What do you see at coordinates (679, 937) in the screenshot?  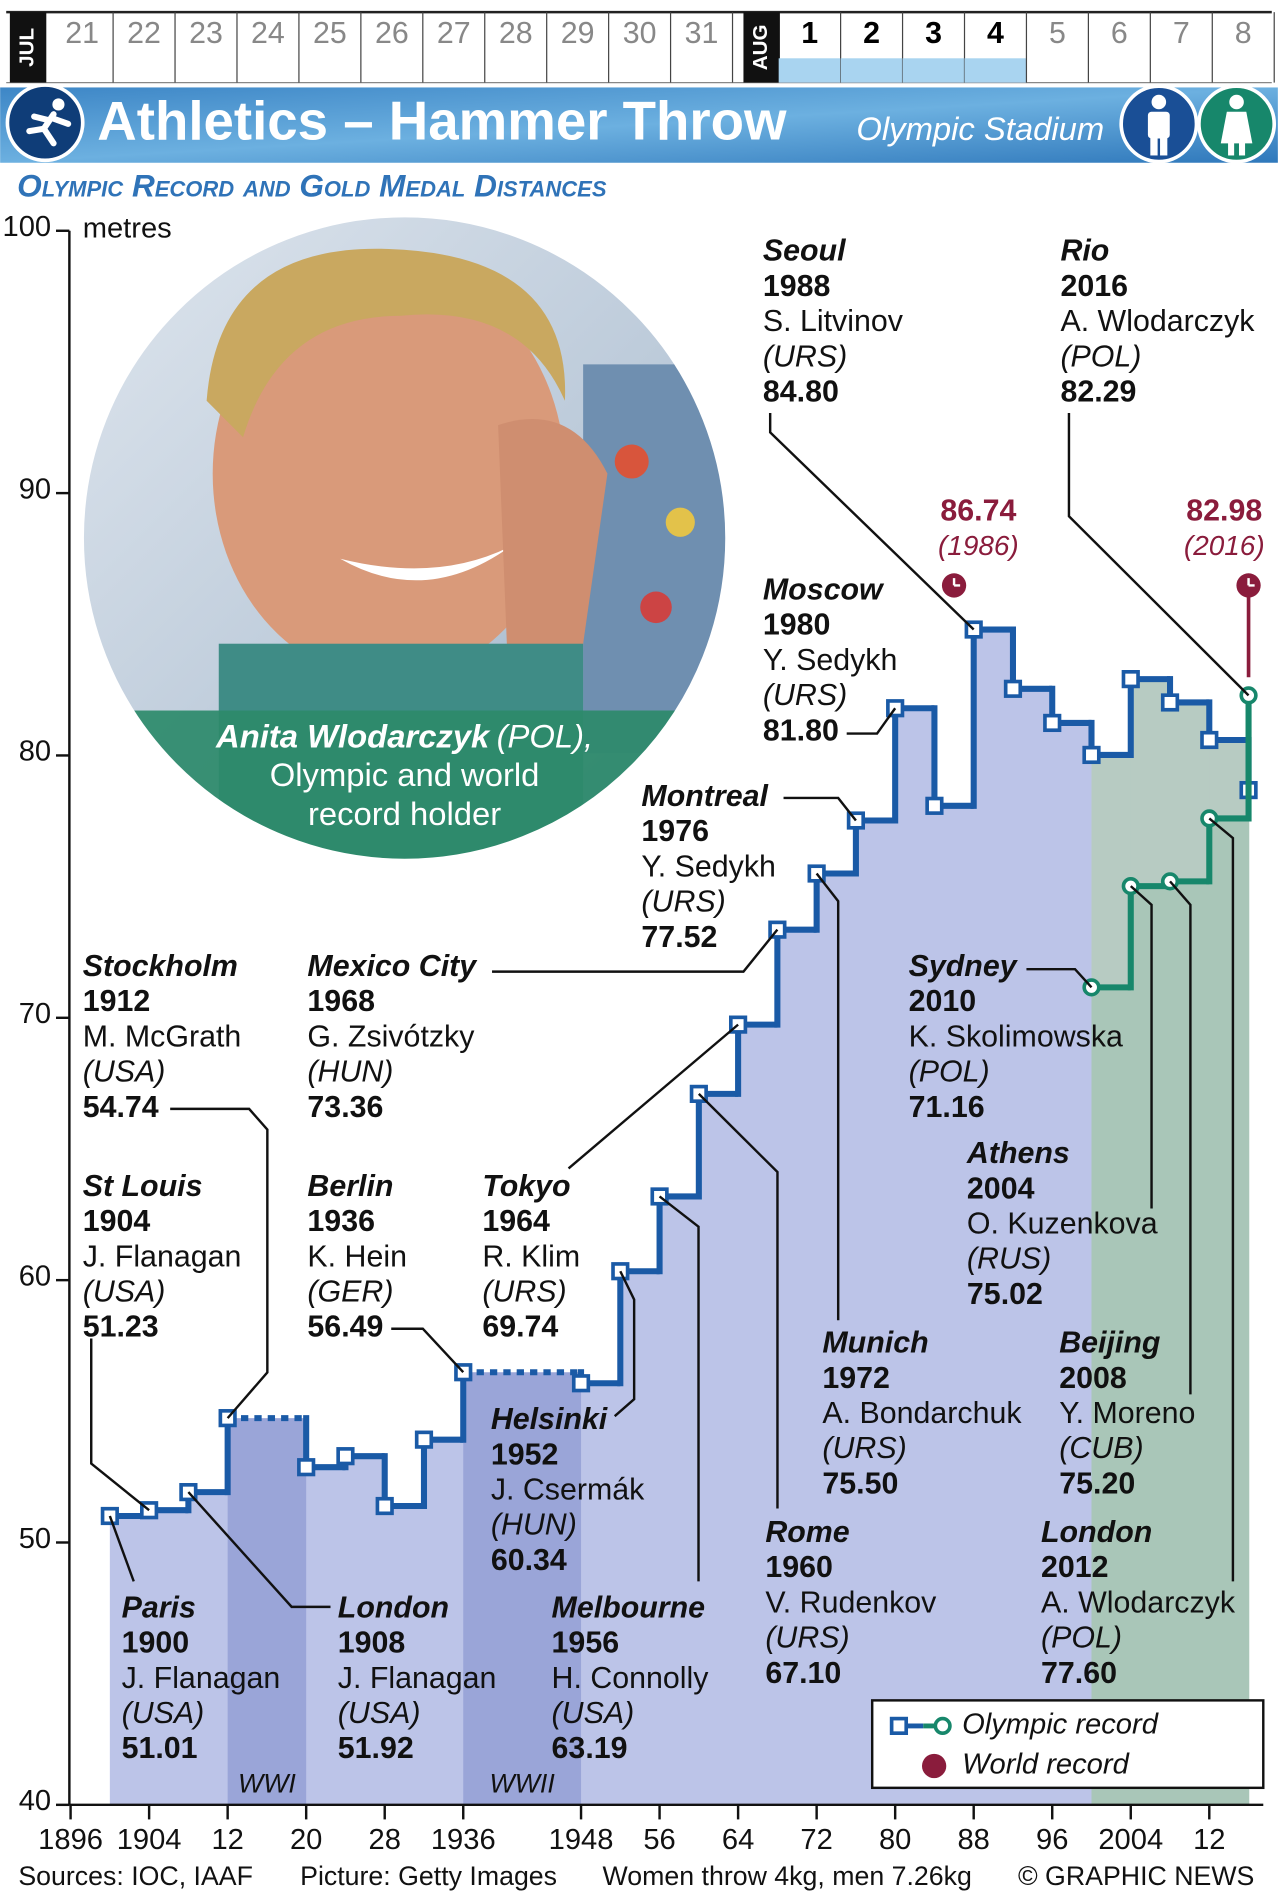 I see `callout-value: 77.52` at bounding box center [679, 937].